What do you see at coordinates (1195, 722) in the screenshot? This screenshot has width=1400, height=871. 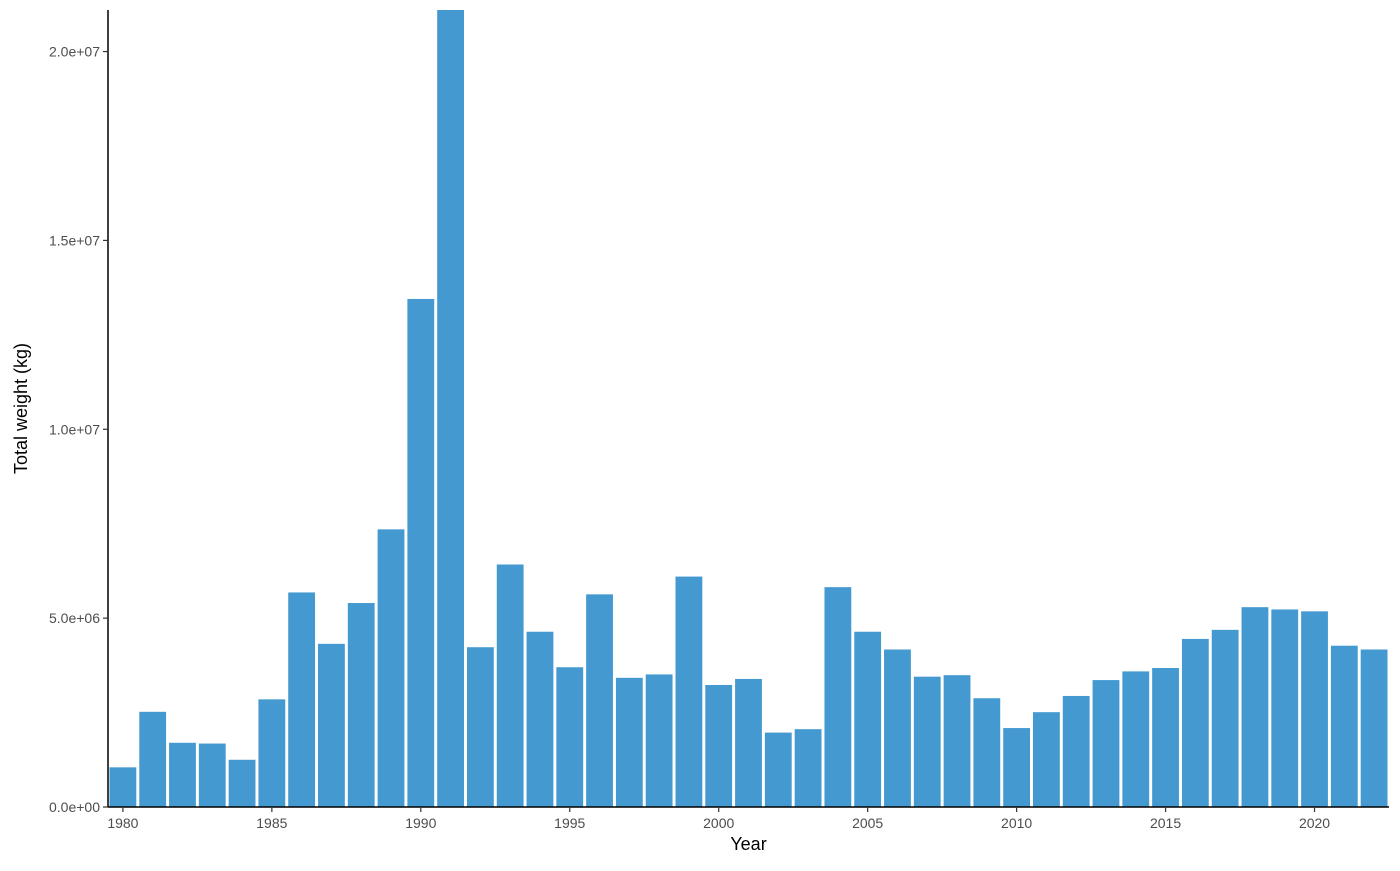 I see `bar-2016` at bounding box center [1195, 722].